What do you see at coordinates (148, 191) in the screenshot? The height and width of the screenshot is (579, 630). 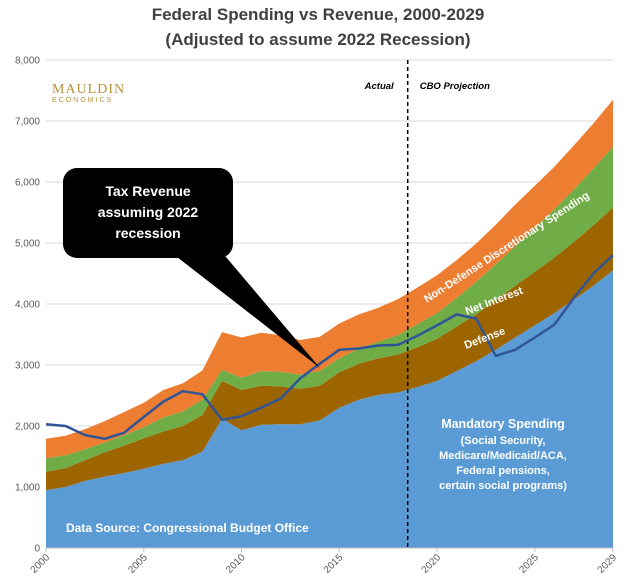 I see `callout-line-1: Tax Revenue` at bounding box center [148, 191].